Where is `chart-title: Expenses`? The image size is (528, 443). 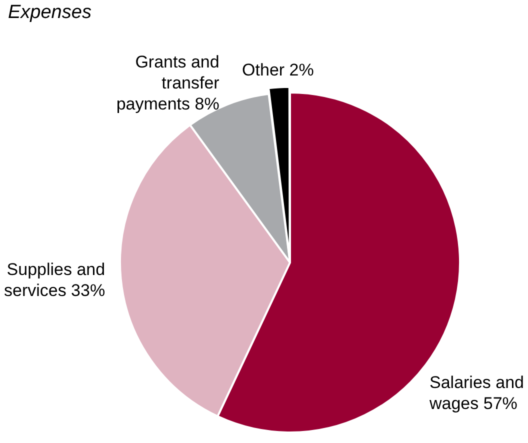
chart-title: Expenses is located at coordinates (50, 13).